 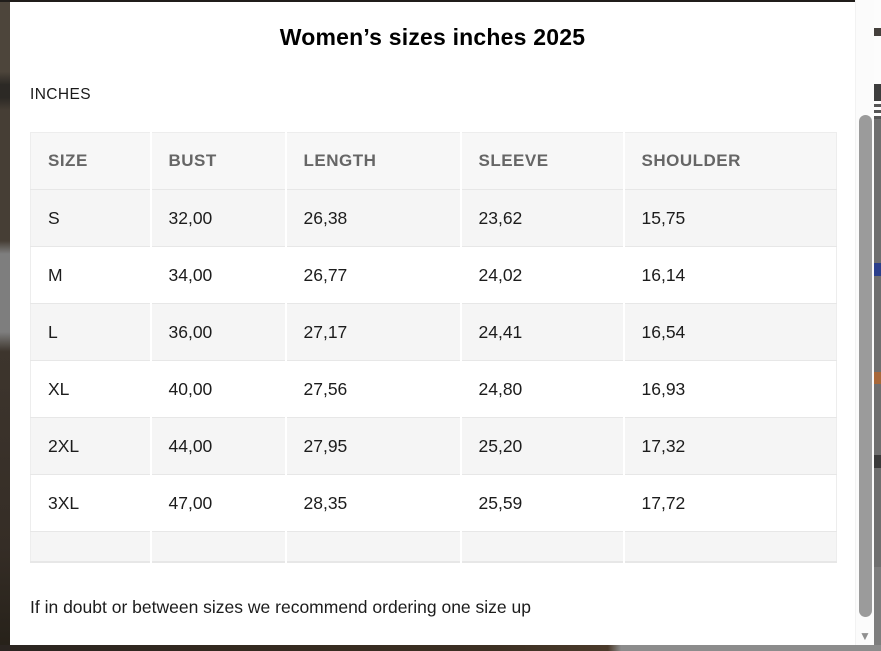 I want to click on table-row-m: M 34,00 26,77 24,02 16,14, so click(x=433, y=275).